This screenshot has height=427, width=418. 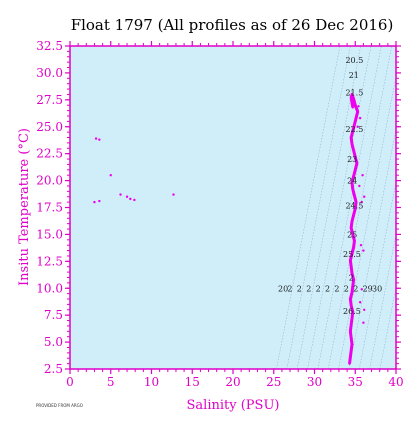 What do you see at coordinates (354, 75) in the screenshot?
I see `annotation-label: 21` at bounding box center [354, 75].